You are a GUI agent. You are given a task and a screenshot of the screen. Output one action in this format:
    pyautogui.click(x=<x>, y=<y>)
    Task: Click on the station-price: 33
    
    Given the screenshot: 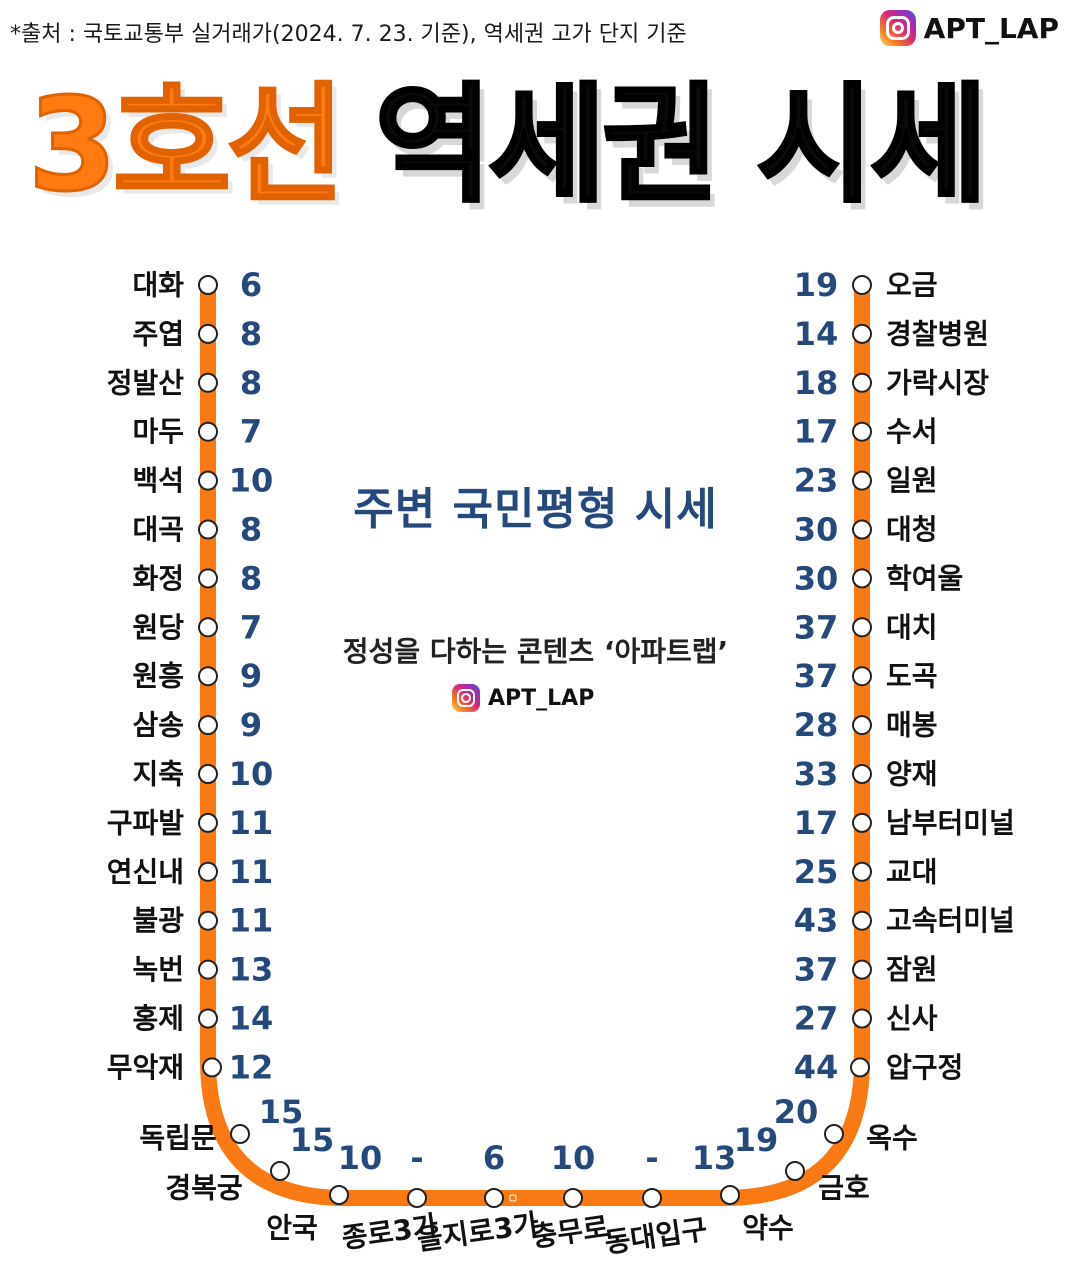 What is the action you would take?
    pyautogui.click(x=816, y=774)
    